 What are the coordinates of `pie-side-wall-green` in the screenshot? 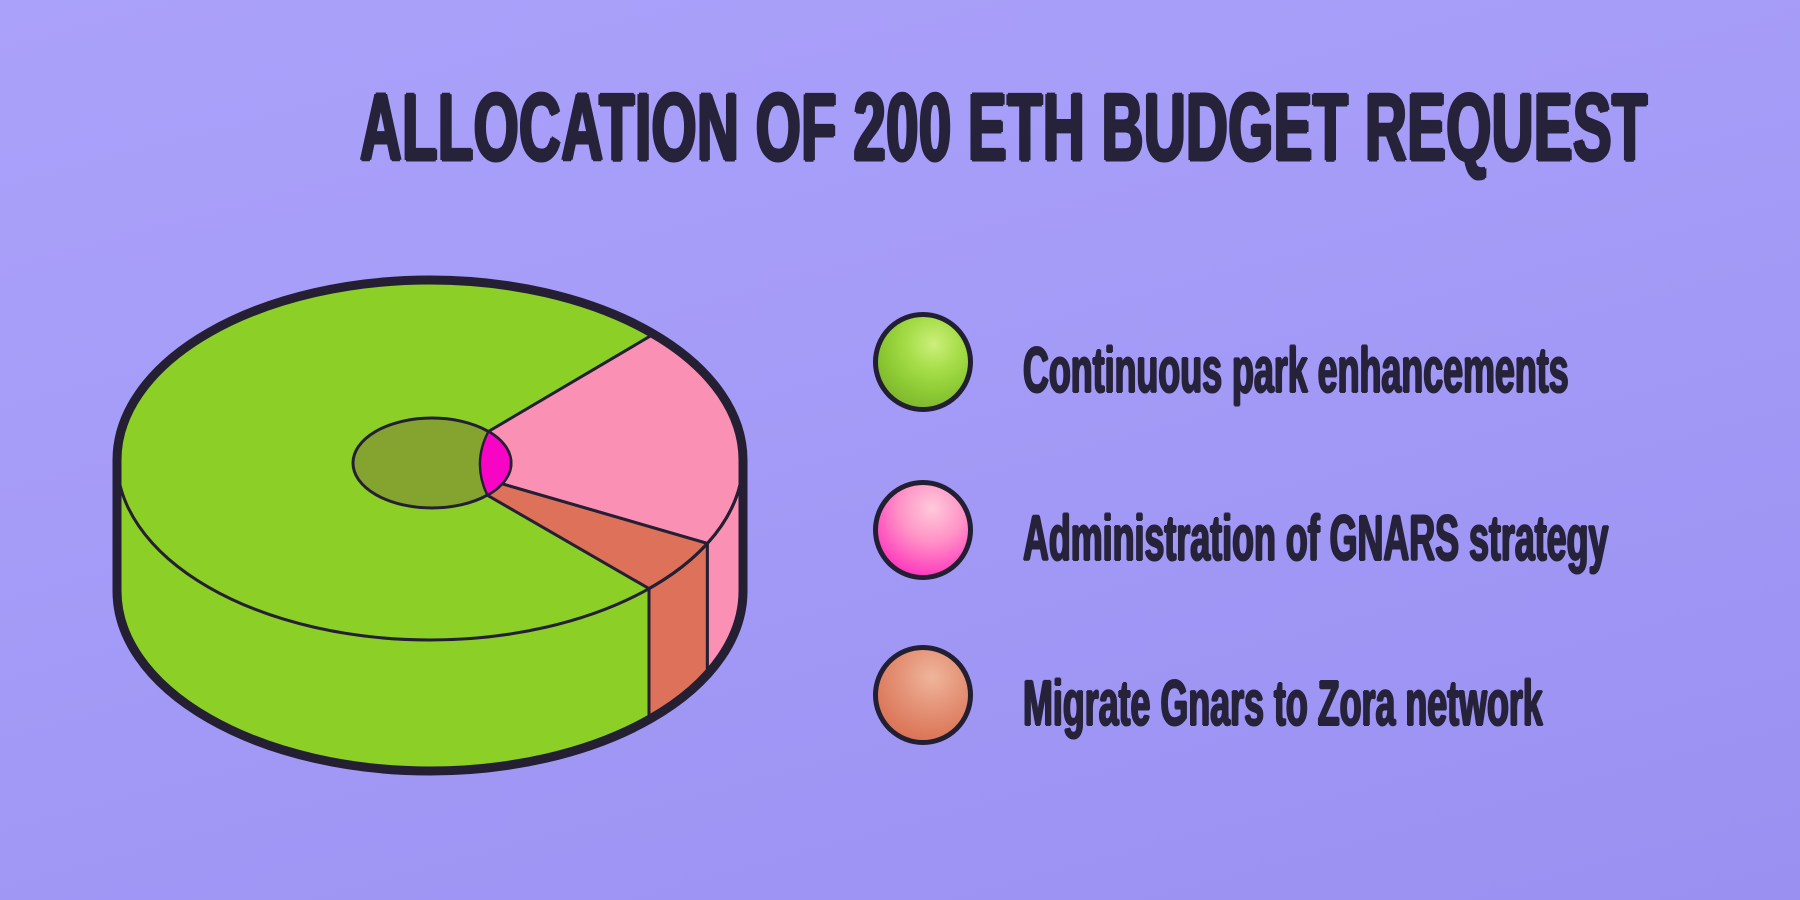 It's located at (430, 615).